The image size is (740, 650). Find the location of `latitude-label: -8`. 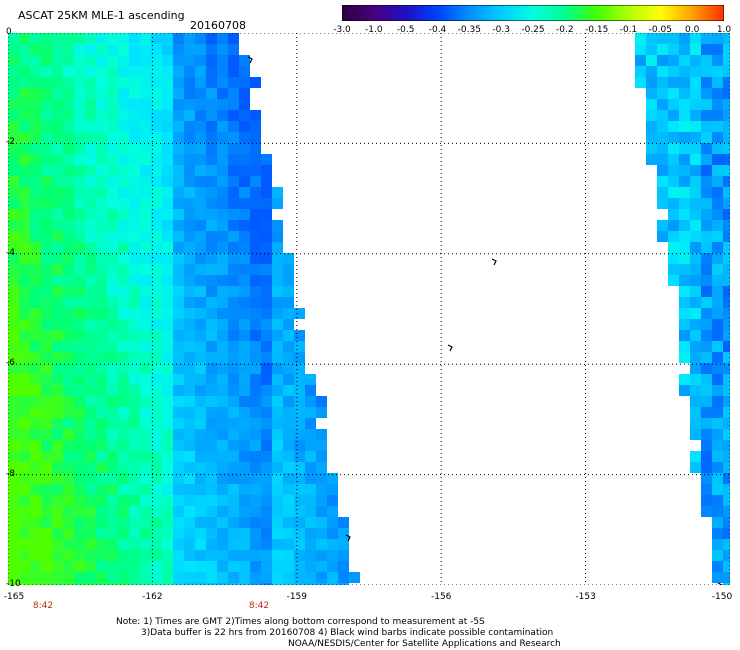

latitude-label: -8 is located at coordinates (10, 473).